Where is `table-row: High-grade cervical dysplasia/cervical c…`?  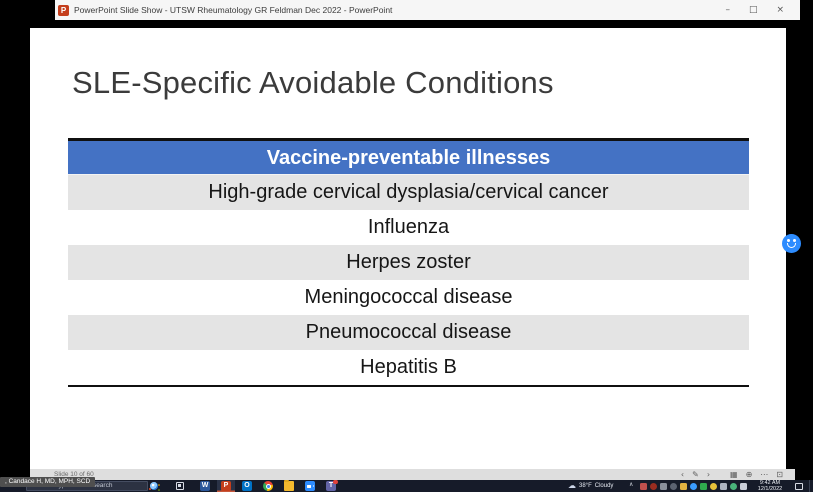
table-row: High-grade cervical dysplasia/cervical c… is located at coordinates (408, 192).